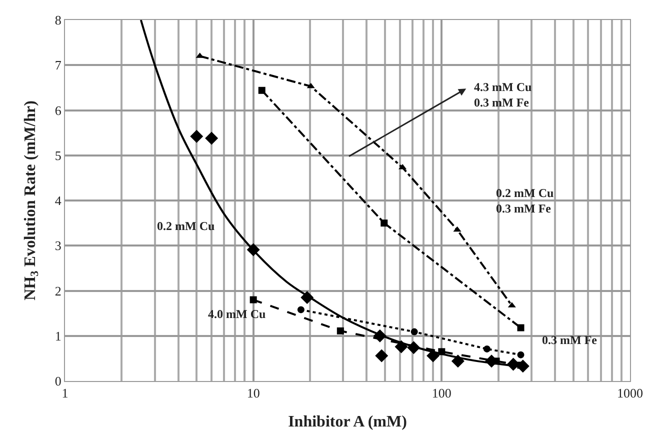 The width and height of the screenshot is (655, 439). What do you see at coordinates (58, 155) in the screenshot?
I see `y-tick-label: 5` at bounding box center [58, 155].